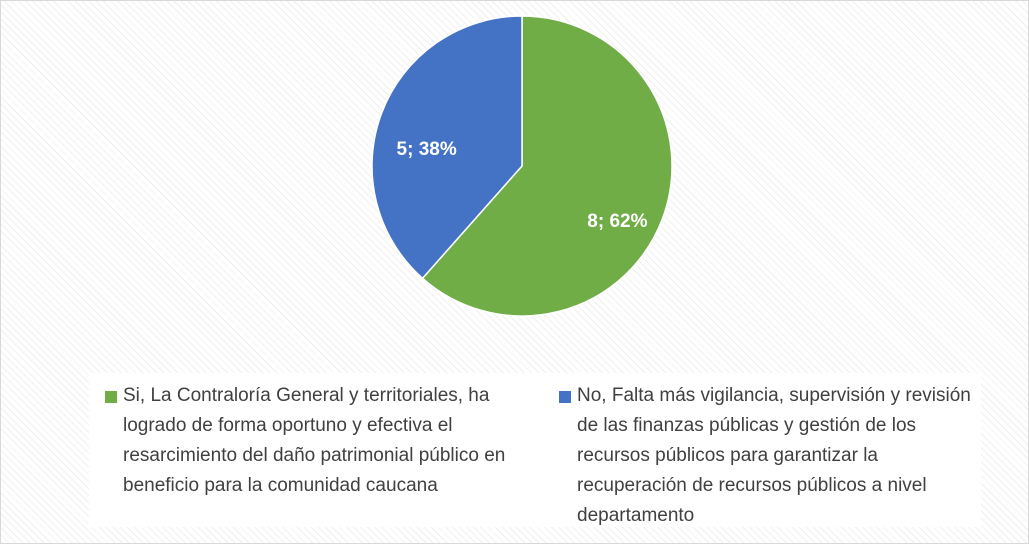 This screenshot has height=544, width=1029. Describe the element at coordinates (617, 221) in the screenshot. I see `data-label: 8; 62%` at that location.